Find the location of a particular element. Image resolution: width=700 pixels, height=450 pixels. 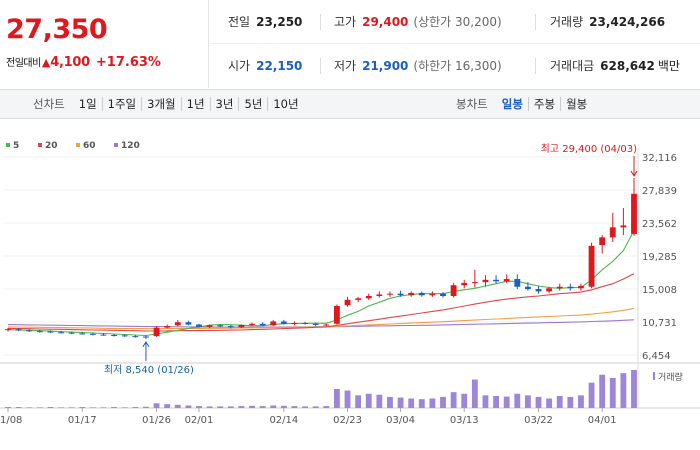

x-tick-label: 03/22 is located at coordinates (538, 420).